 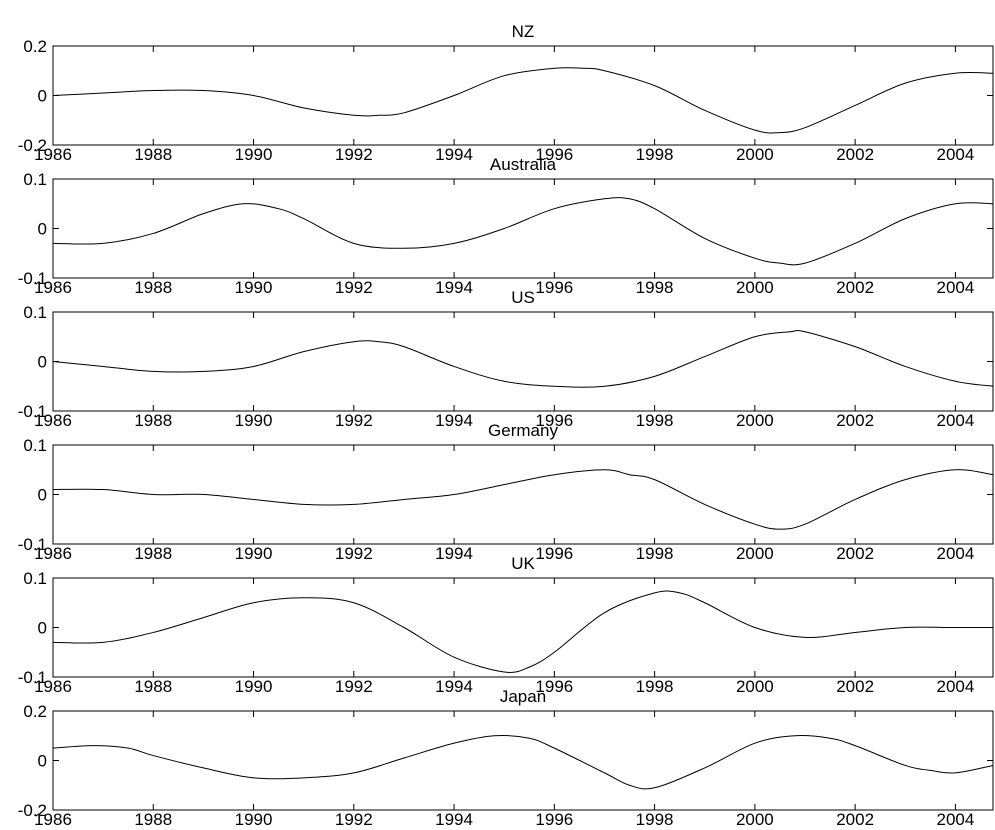 What do you see at coordinates (523, 430) in the screenshot?
I see `subplot-title: Germany` at bounding box center [523, 430].